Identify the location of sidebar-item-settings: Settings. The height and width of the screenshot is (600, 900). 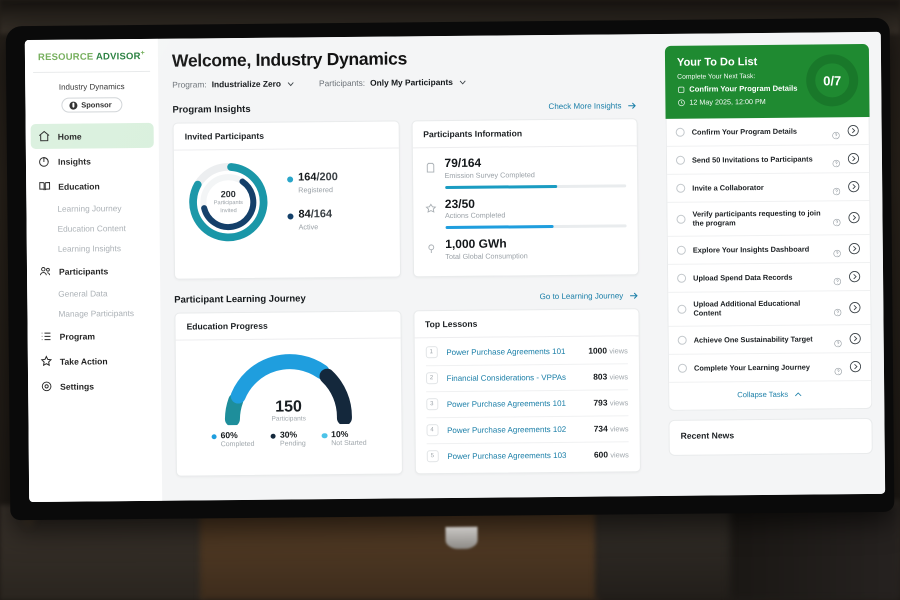
(94, 386).